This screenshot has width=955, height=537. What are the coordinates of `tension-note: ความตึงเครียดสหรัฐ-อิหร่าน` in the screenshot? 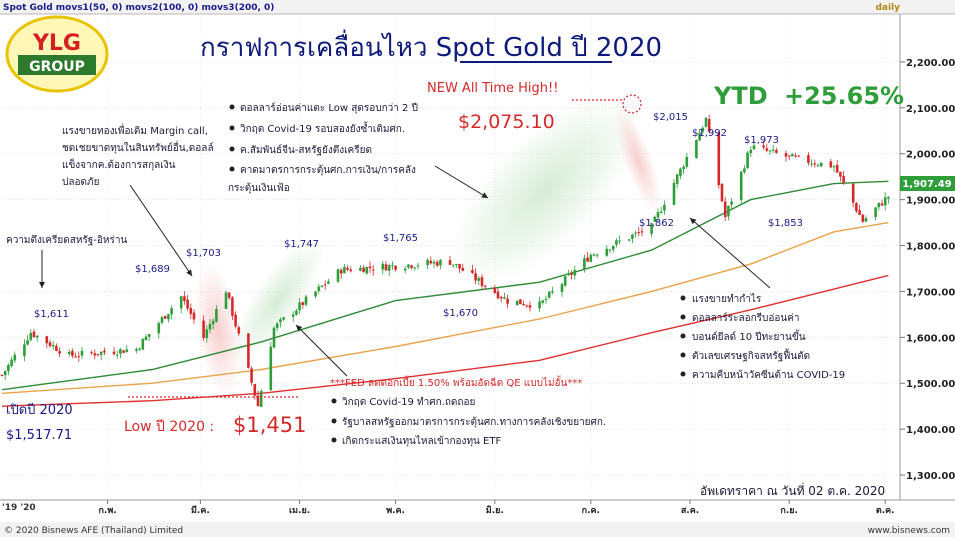 It's located at (66, 240).